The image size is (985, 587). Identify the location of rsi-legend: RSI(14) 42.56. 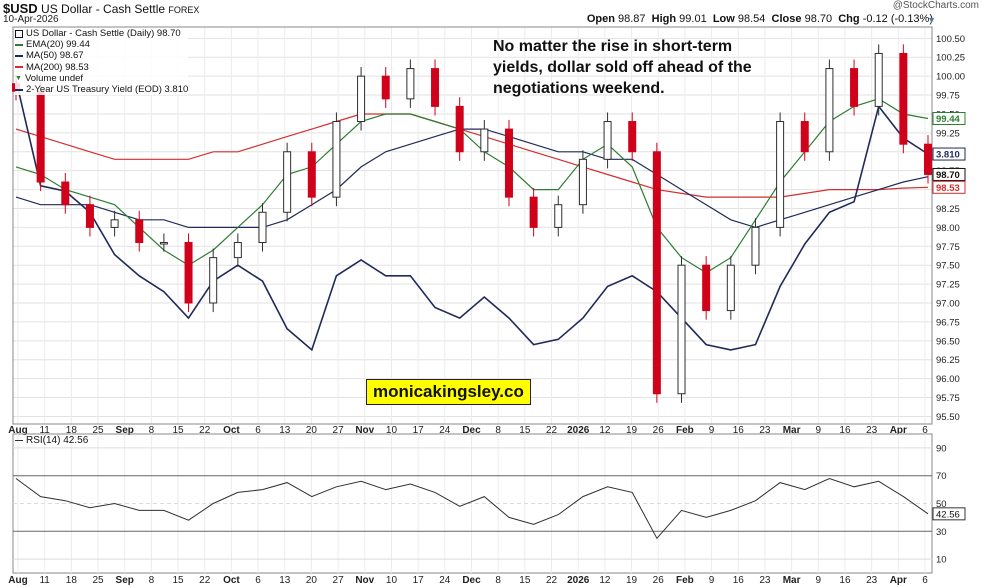
(51, 440).